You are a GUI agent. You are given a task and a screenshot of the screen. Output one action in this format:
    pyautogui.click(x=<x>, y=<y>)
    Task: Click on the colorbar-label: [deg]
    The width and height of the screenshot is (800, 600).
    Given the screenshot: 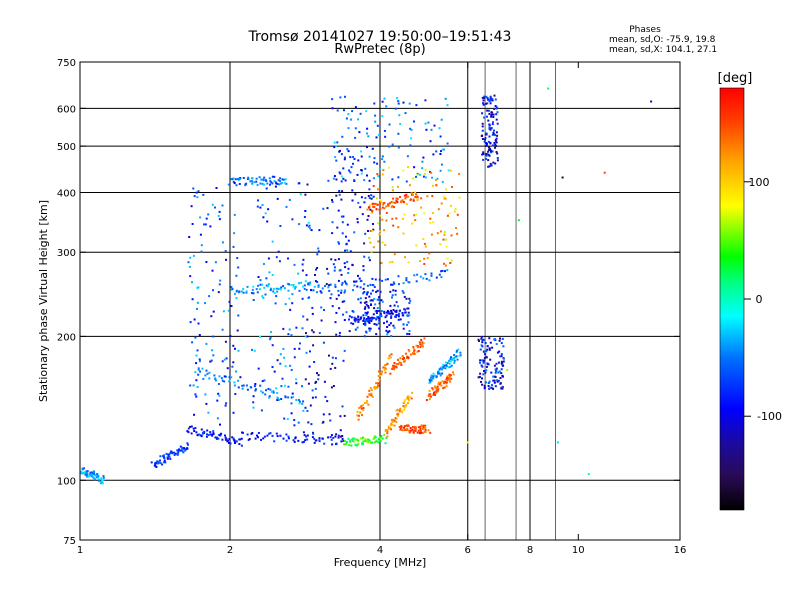 What is the action you would take?
    pyautogui.click(x=735, y=78)
    